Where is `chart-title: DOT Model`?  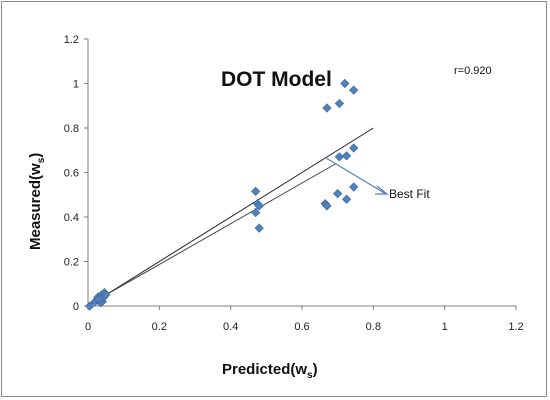 chart-title: DOT Model is located at coordinates (276, 79).